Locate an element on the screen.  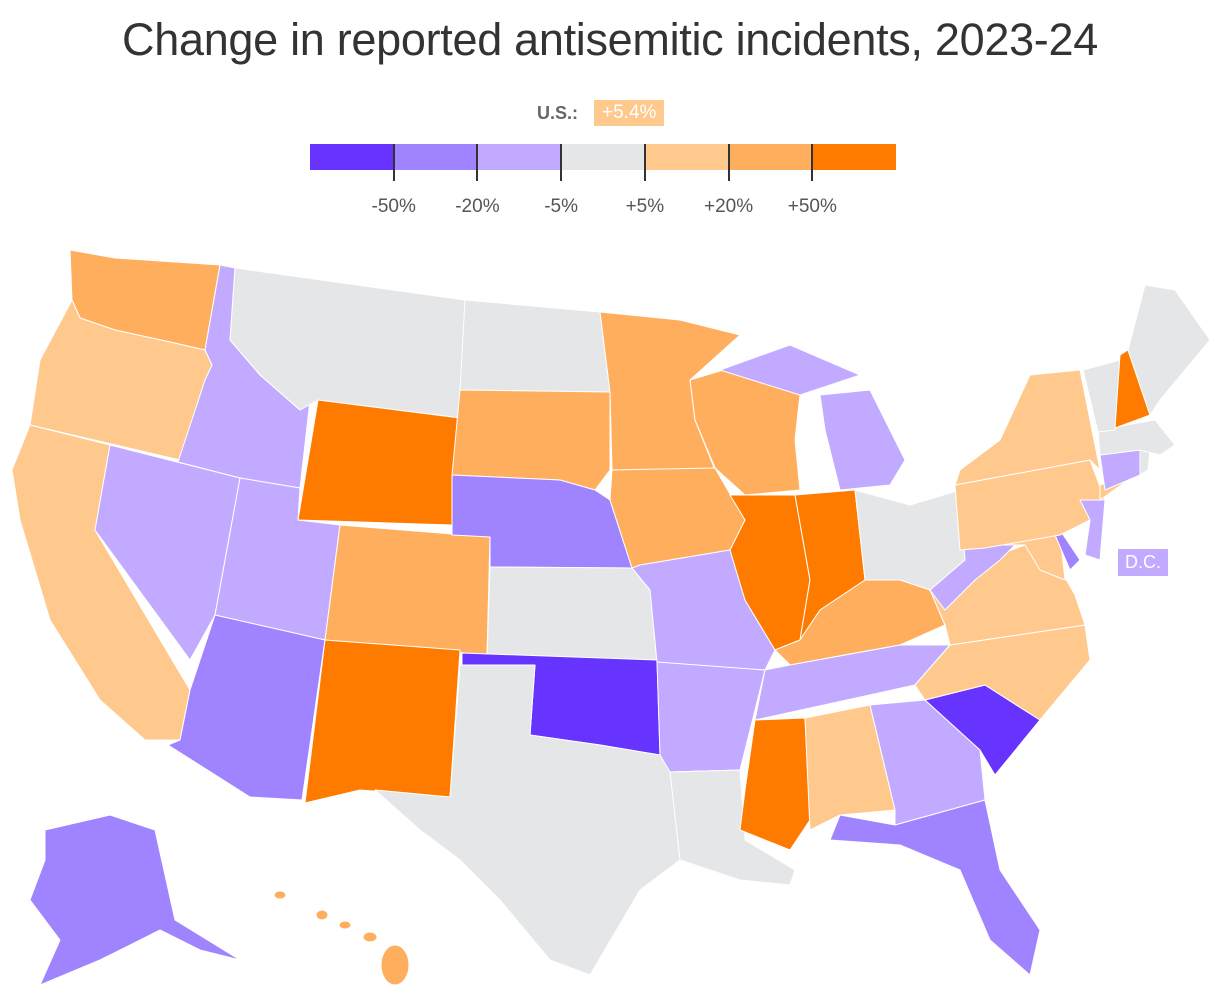
color-legend is located at coordinates (603, 157).